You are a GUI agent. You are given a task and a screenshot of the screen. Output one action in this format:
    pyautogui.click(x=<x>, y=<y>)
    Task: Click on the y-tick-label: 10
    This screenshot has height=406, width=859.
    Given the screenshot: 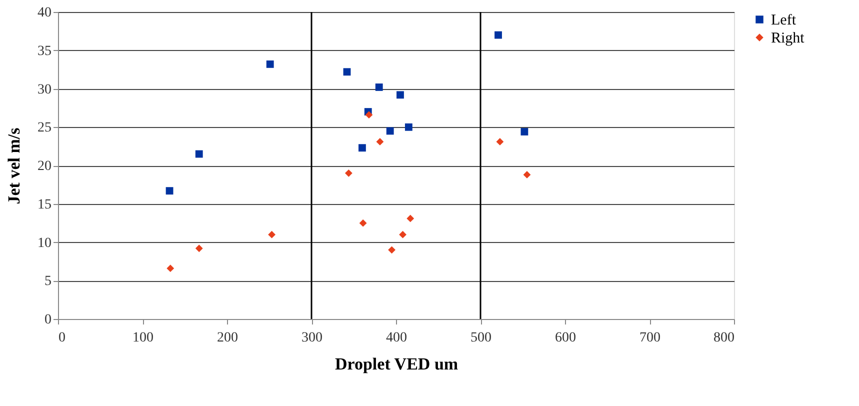 What is the action you would take?
    pyautogui.click(x=45, y=243)
    